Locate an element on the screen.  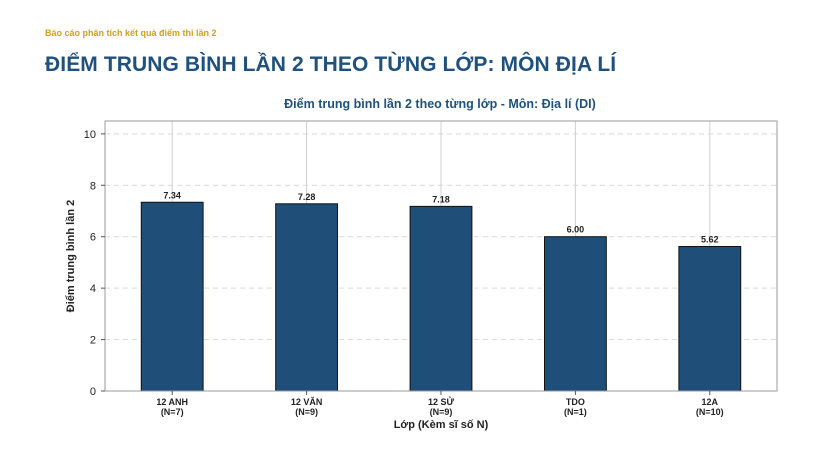
y-tick-label: 10 is located at coordinates (90, 135).